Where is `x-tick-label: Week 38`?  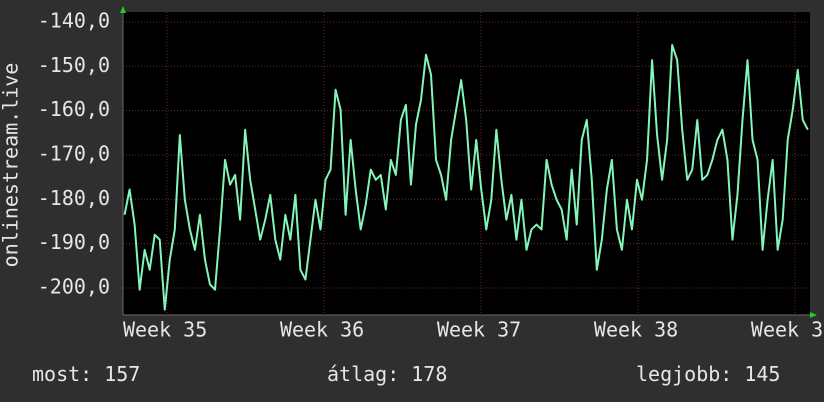
x-tick-label: Week 38 is located at coordinates (636, 330).